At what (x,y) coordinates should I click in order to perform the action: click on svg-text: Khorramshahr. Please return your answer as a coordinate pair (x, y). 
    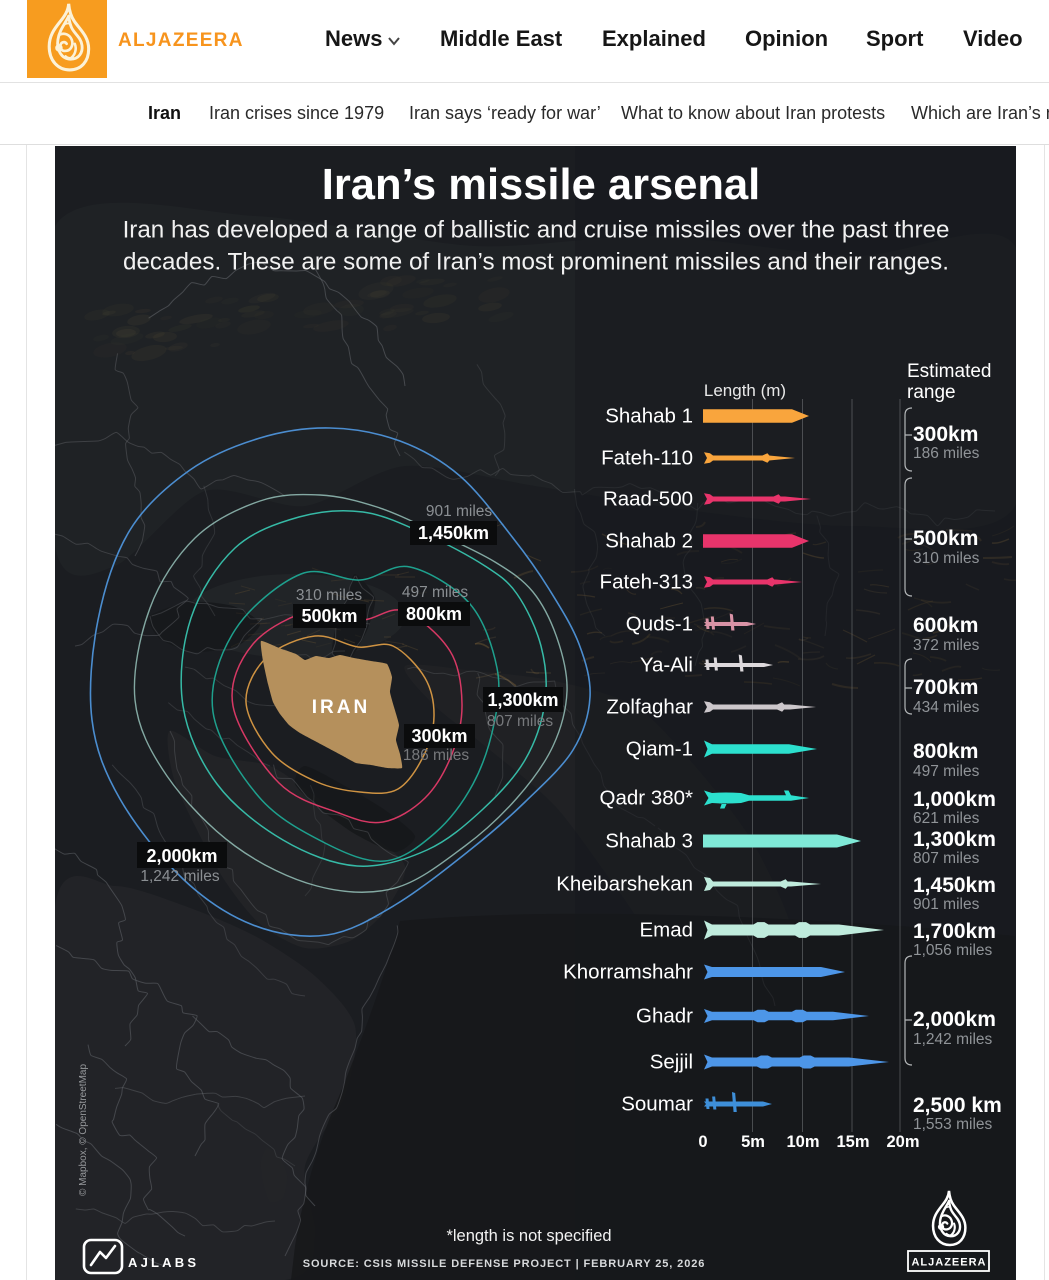
    Looking at the image, I should click on (628, 972).